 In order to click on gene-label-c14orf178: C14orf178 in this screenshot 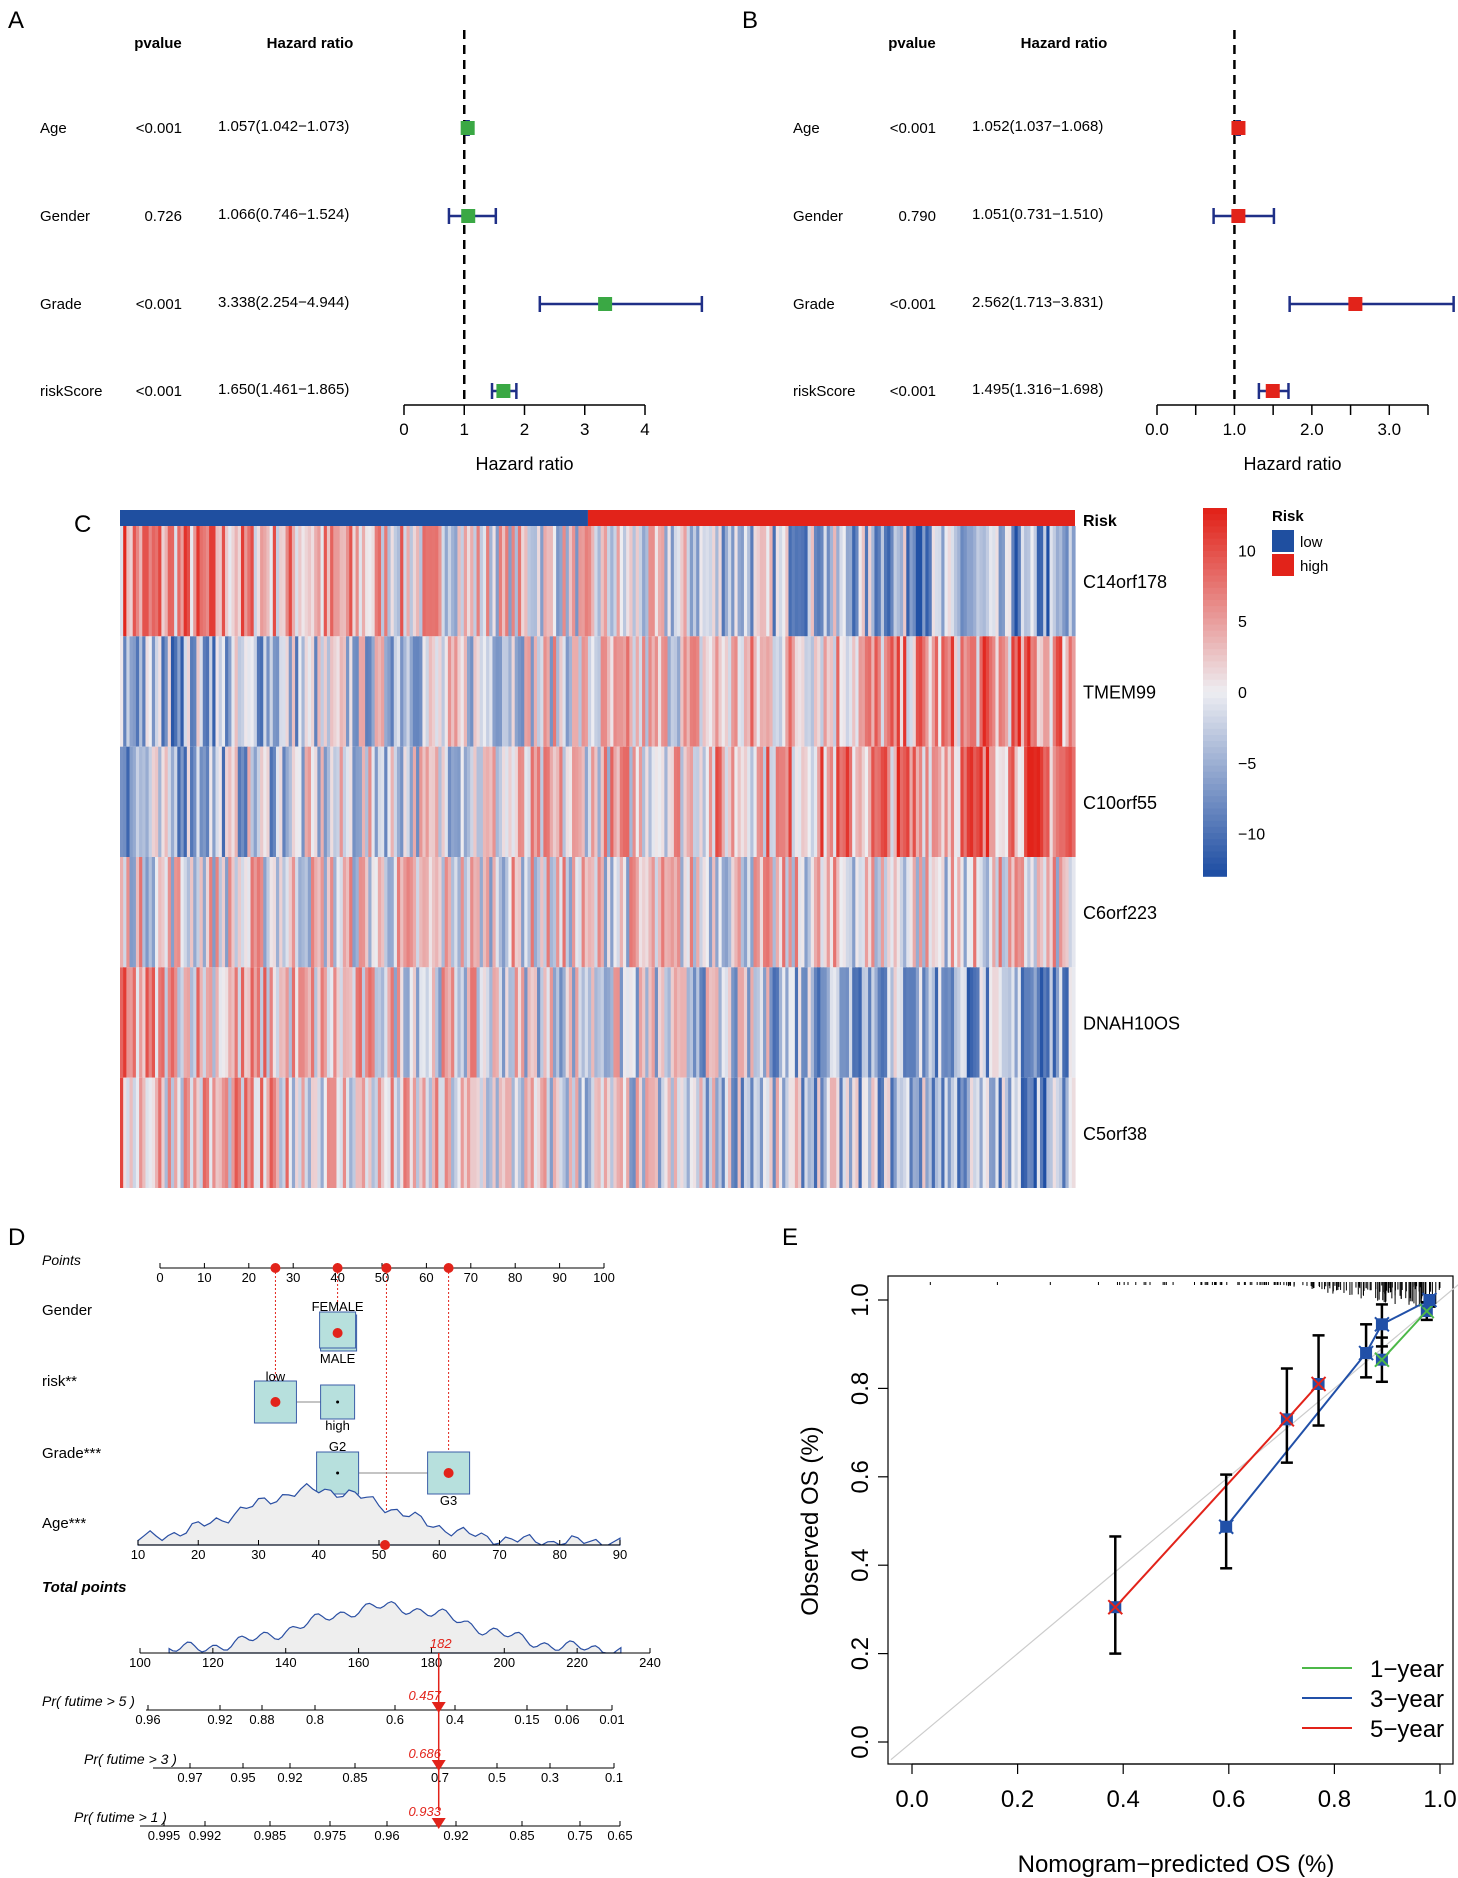, I will do `click(1125, 582)`.